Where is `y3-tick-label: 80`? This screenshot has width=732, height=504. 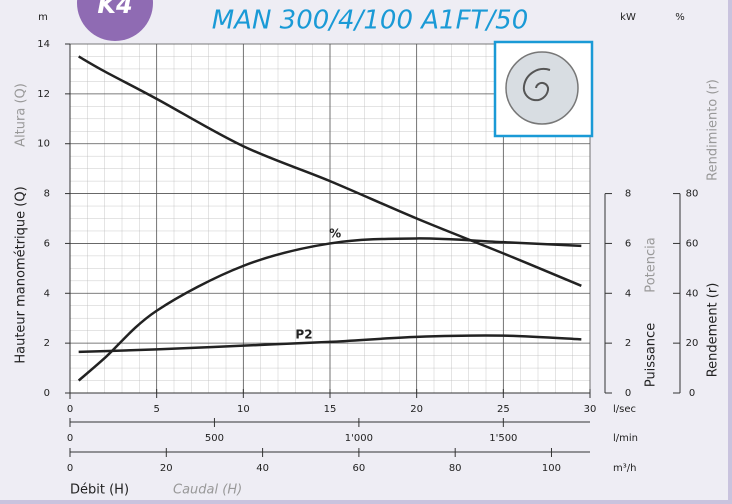 y3-tick-label: 80 is located at coordinates (692, 194).